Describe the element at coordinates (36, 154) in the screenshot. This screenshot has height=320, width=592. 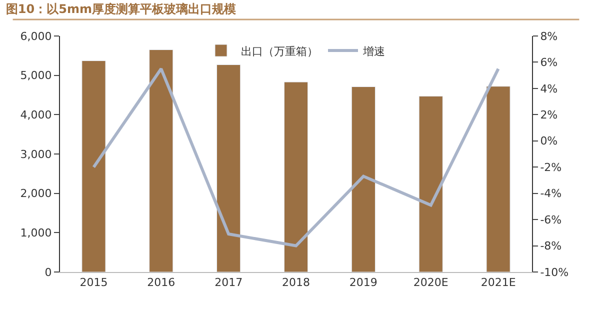
I see `y-tick-label: 3,000` at that location.